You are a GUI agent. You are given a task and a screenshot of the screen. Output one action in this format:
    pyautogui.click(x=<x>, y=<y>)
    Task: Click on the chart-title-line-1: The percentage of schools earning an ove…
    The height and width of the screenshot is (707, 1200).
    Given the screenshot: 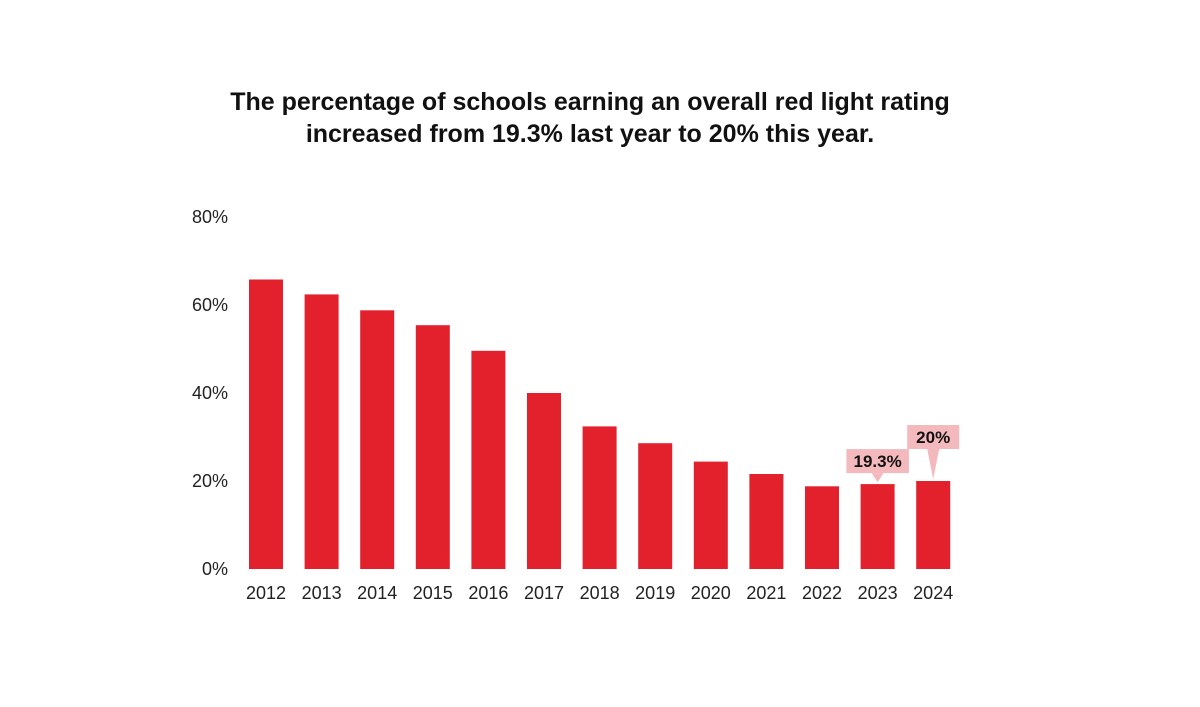 What is the action you would take?
    pyautogui.click(x=590, y=102)
    